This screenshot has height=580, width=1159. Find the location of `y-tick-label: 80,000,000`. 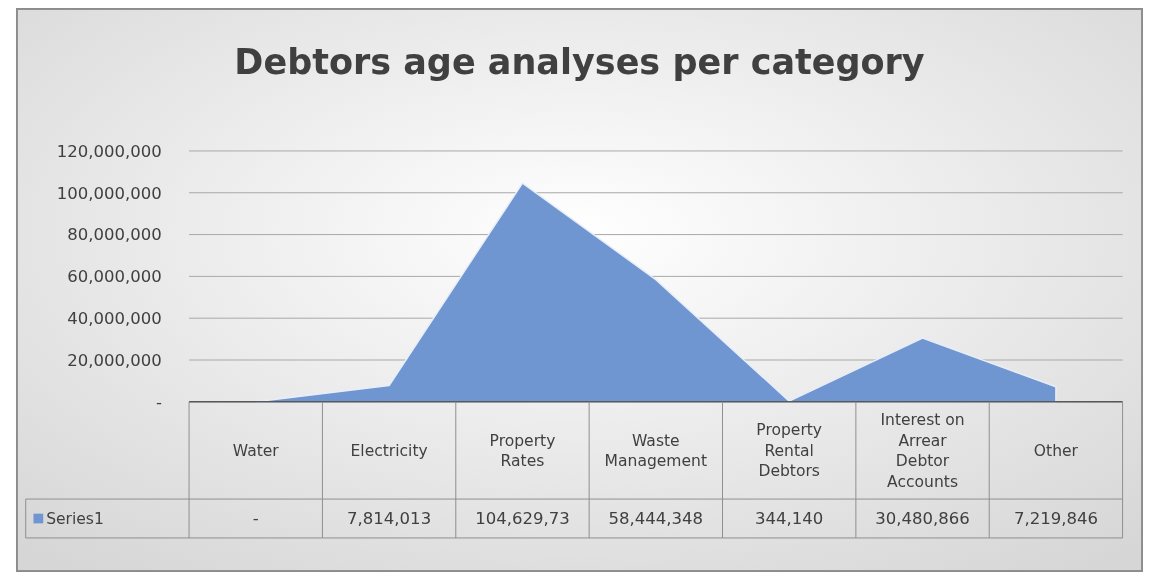

y-tick-label: 80,000,000 is located at coordinates (114, 235).